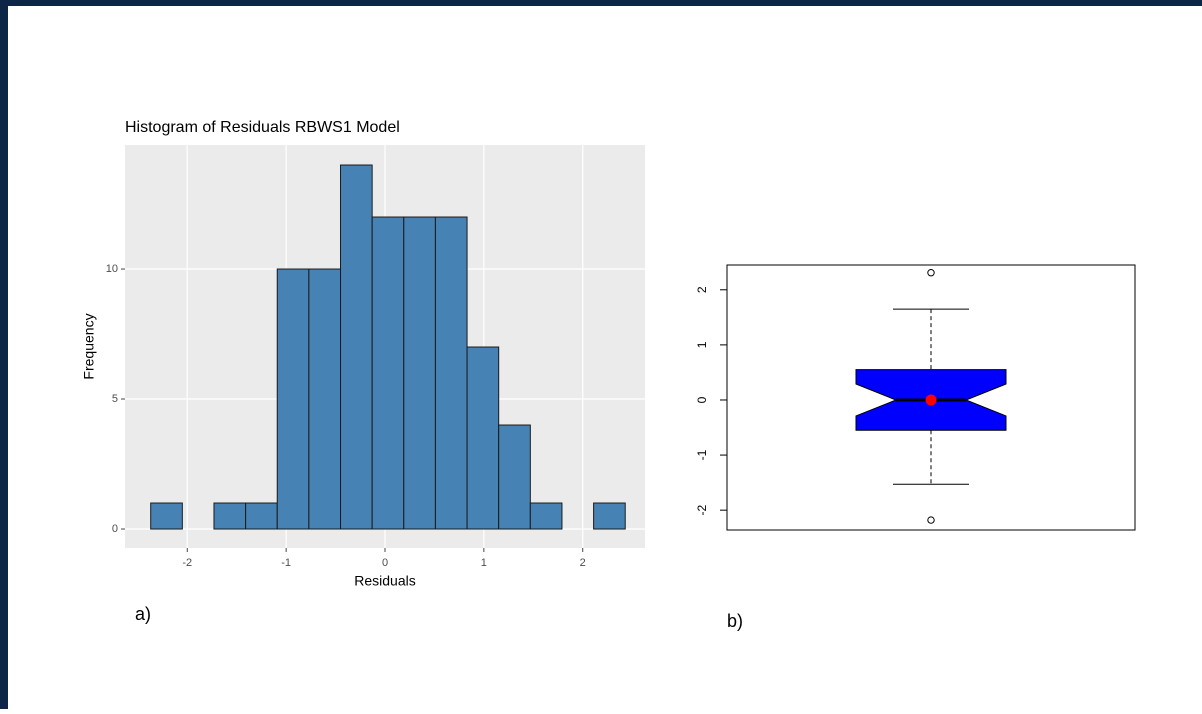 This screenshot has height=714, width=1202. What do you see at coordinates (384, 581) in the screenshot?
I see `x-axis-label: Residuals` at bounding box center [384, 581].